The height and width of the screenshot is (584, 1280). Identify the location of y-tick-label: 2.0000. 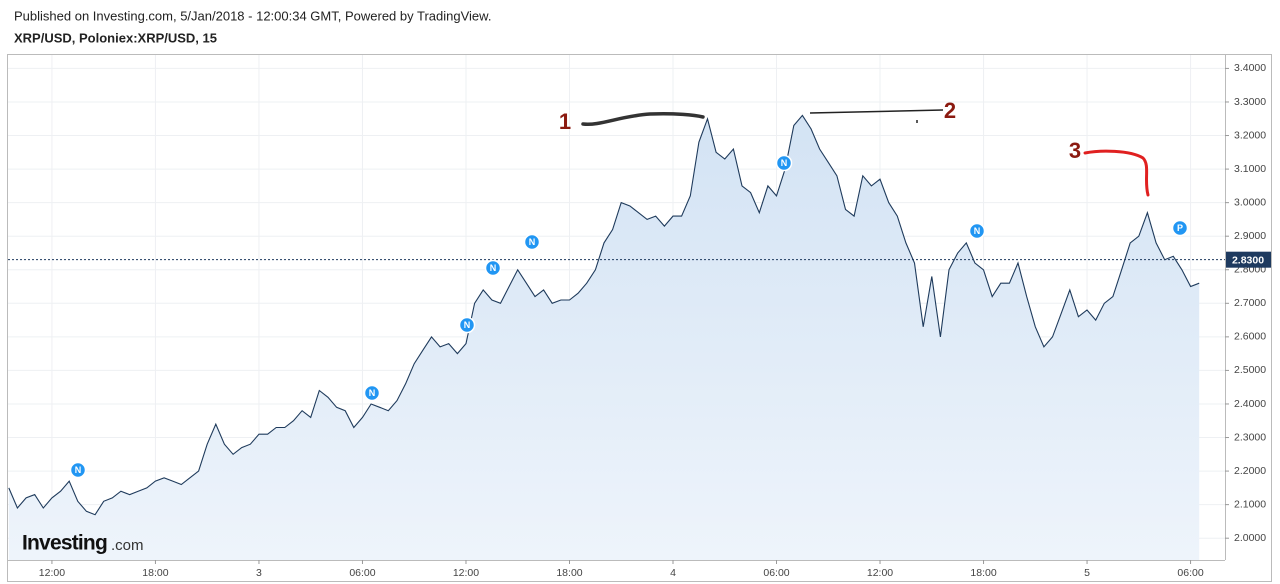
(1250, 538).